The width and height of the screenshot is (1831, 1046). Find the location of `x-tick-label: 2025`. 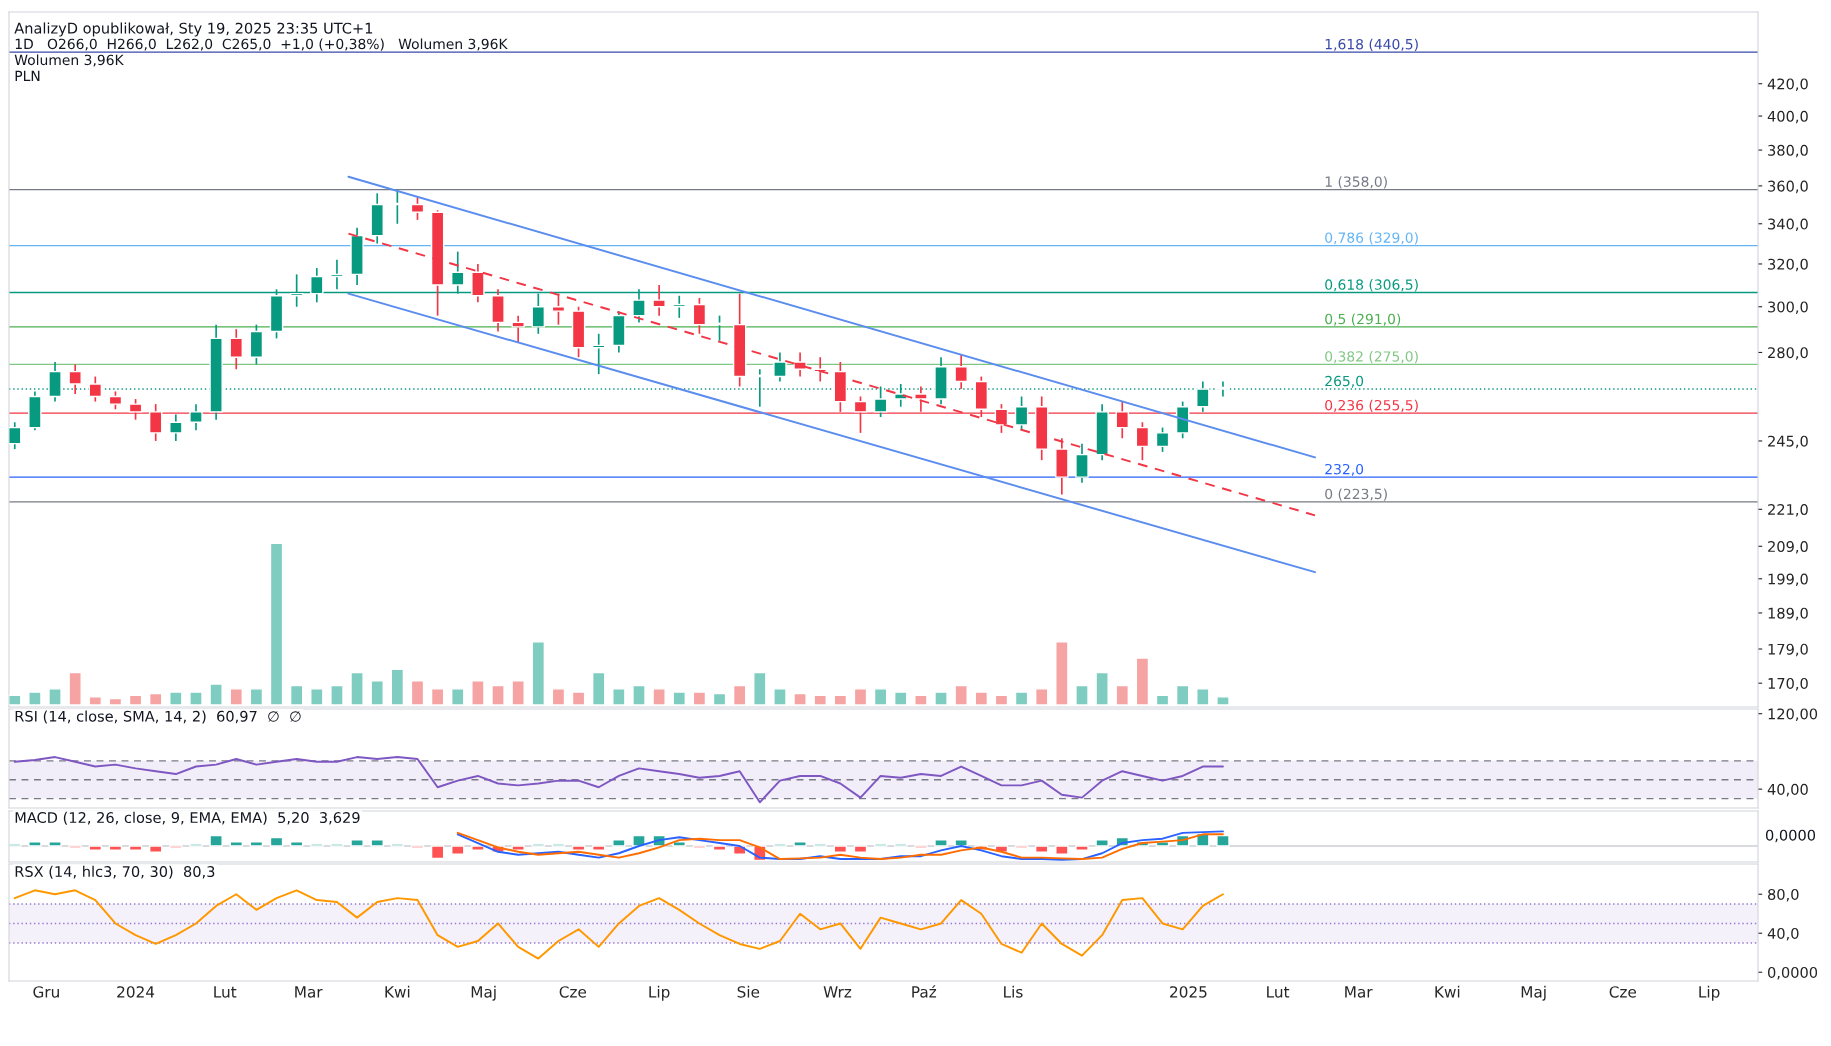

x-tick-label: 2025 is located at coordinates (1188, 992).